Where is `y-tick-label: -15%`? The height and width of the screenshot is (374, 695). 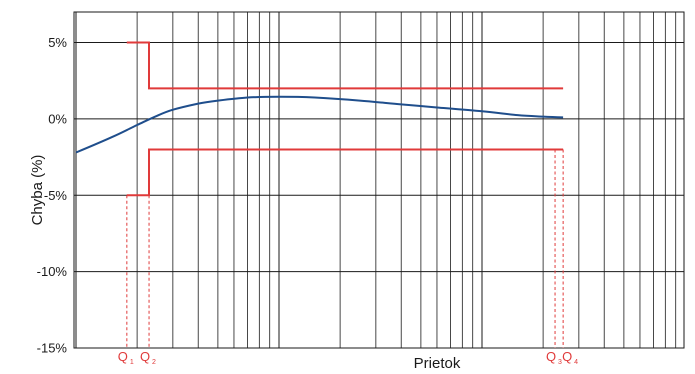
y-tick-label: -15% is located at coordinates (52, 348).